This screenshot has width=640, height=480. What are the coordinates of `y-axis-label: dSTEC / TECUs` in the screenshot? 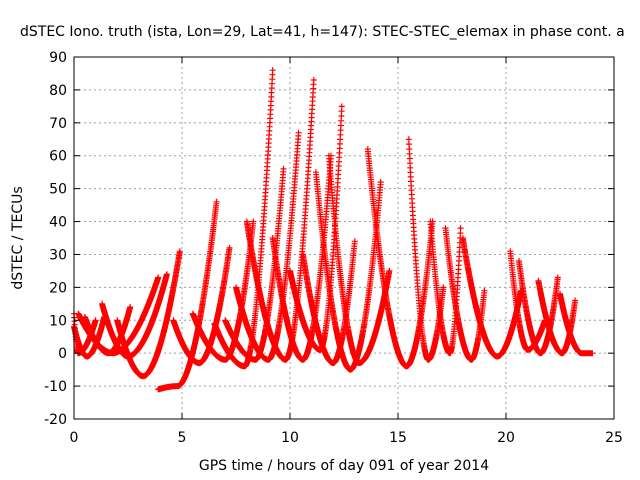 It's located at (18, 237).